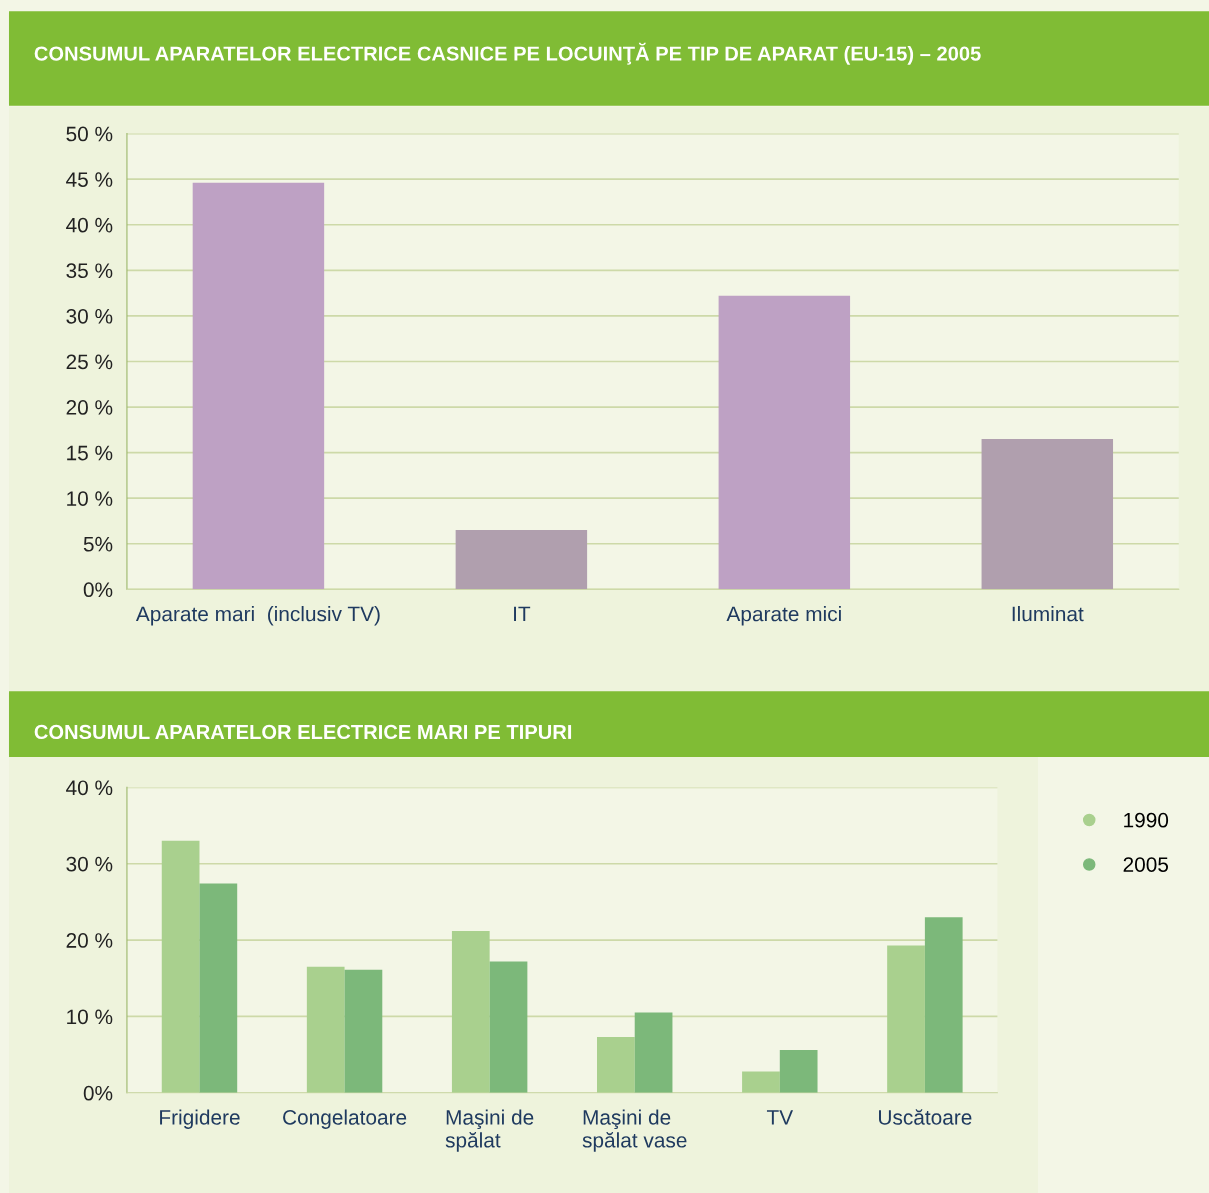  I want to click on x-tick-label: Congelatoare, so click(345, 1119).